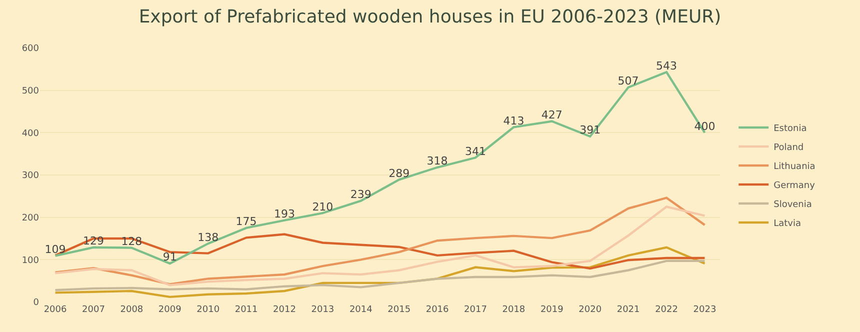 The image size is (860, 332). I want to click on x-tick-label: 2017, so click(475, 310).